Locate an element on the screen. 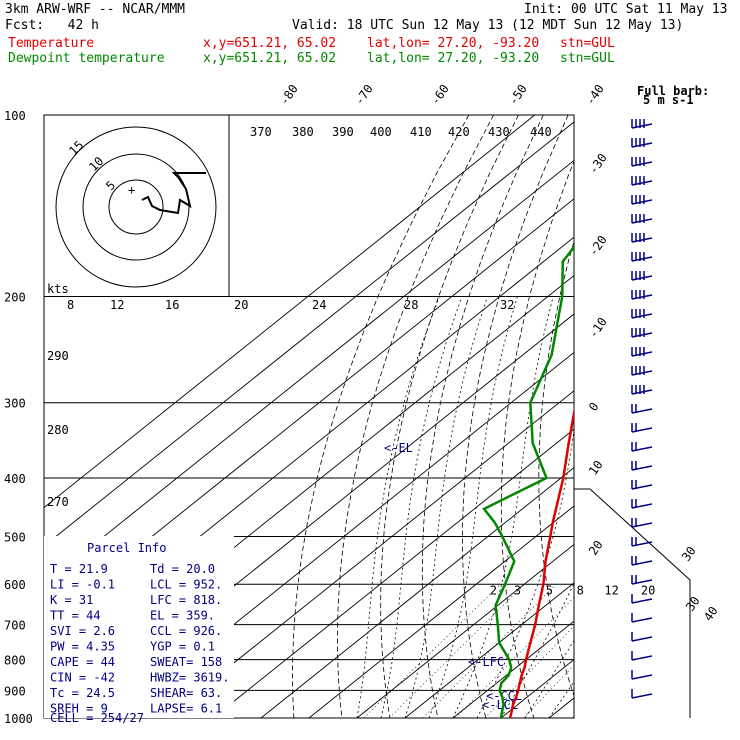  forecast-hour: Fcst: 42 h is located at coordinates (52, 25).